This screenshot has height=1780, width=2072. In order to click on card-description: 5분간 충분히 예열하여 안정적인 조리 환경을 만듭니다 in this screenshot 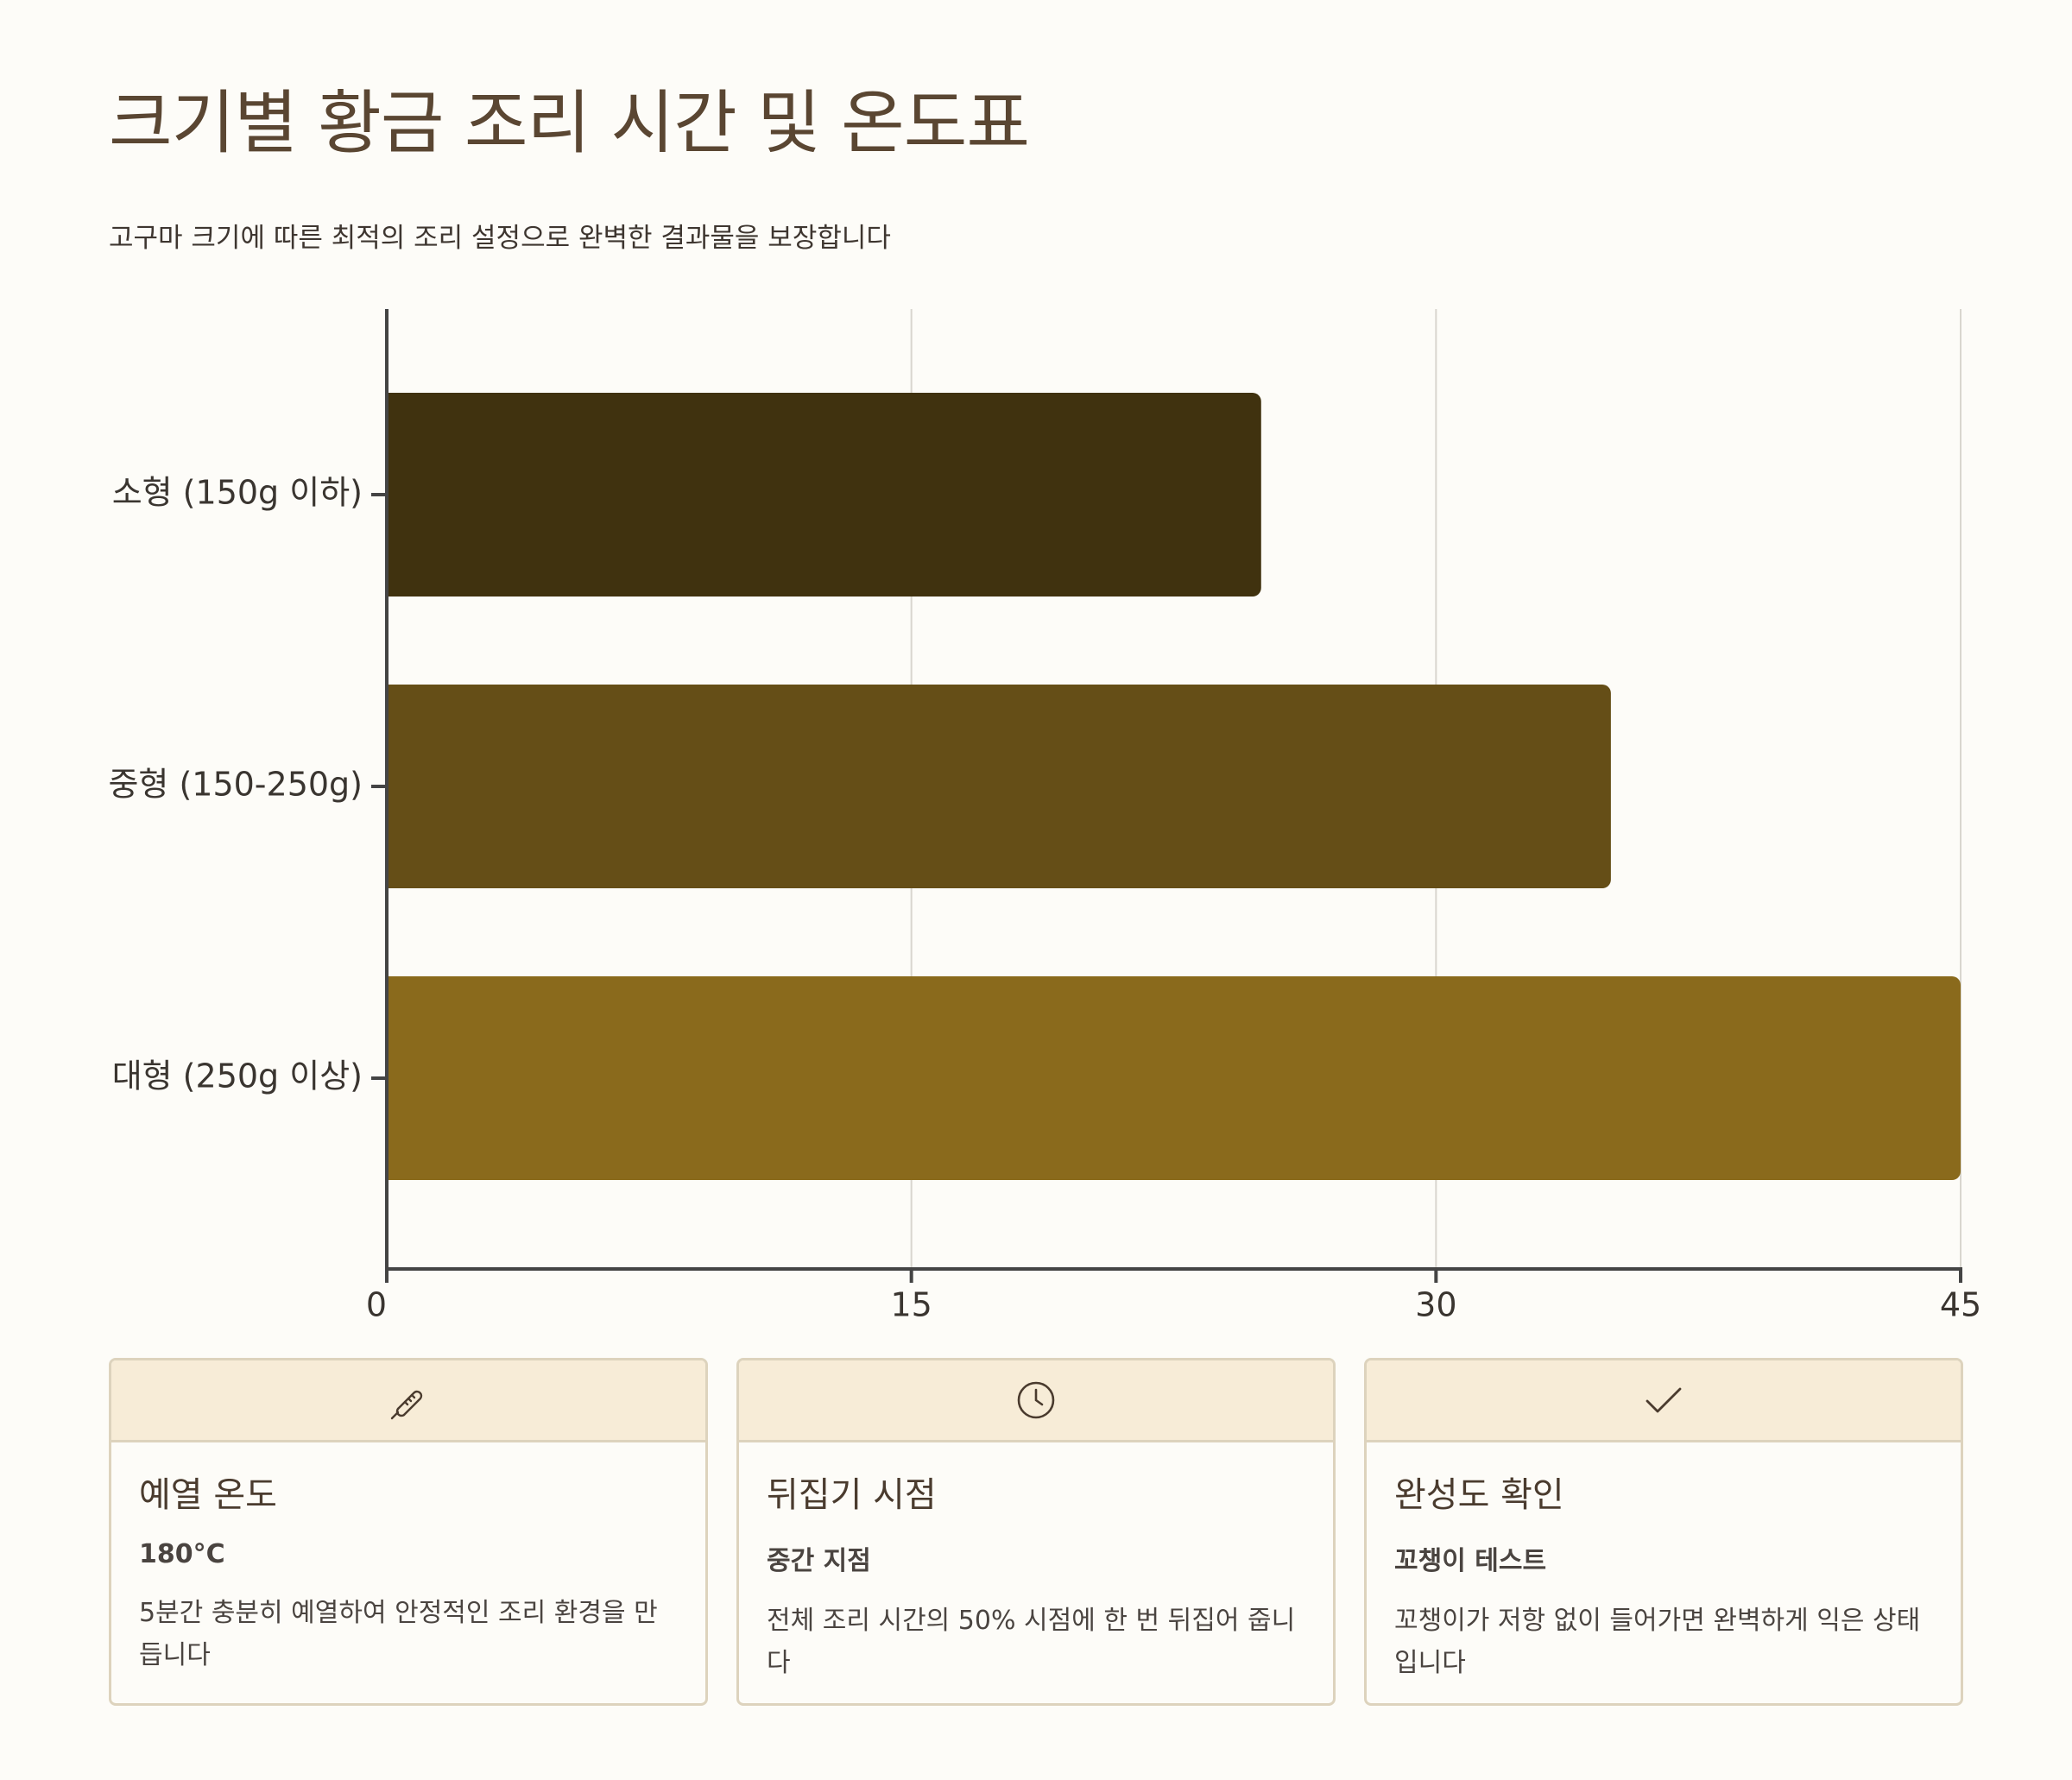, I will do `click(398, 1634)`.